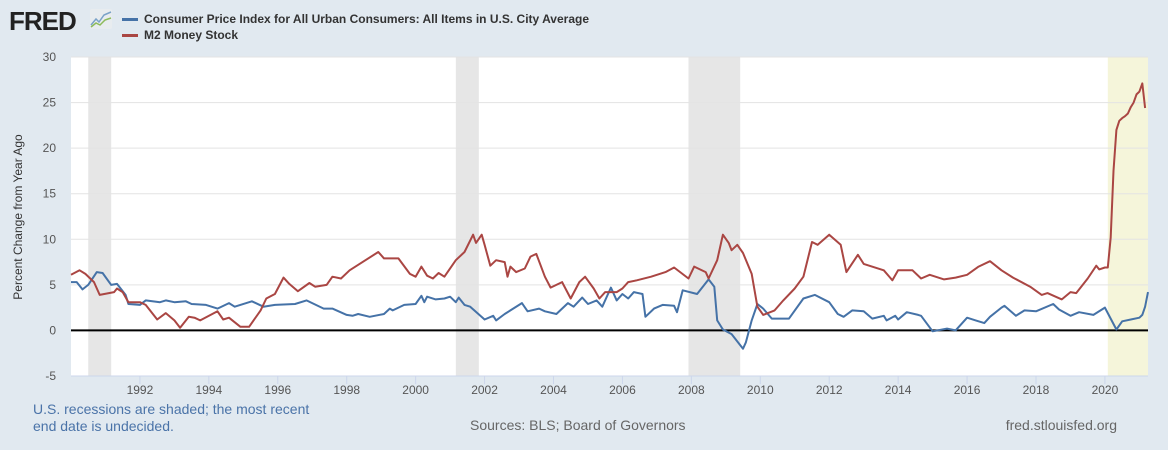  I want to click on legend-item-m2: M2 Money Stock, so click(355, 35).